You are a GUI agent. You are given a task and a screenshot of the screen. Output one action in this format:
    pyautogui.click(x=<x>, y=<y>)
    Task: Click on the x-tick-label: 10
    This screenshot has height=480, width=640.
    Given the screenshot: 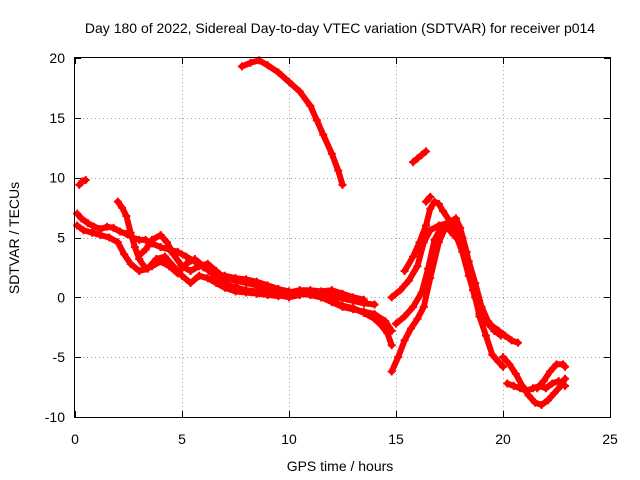 What is the action you would take?
    pyautogui.click(x=289, y=439)
    